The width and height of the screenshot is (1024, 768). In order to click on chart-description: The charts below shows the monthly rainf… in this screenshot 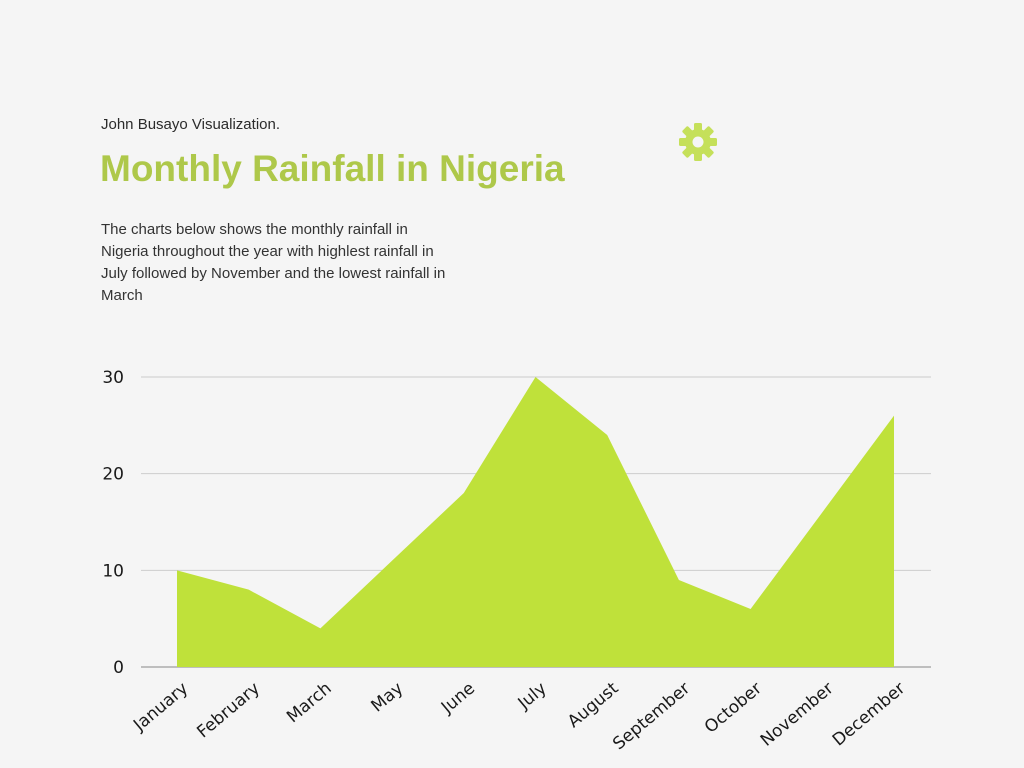, I will do `click(273, 262)`.